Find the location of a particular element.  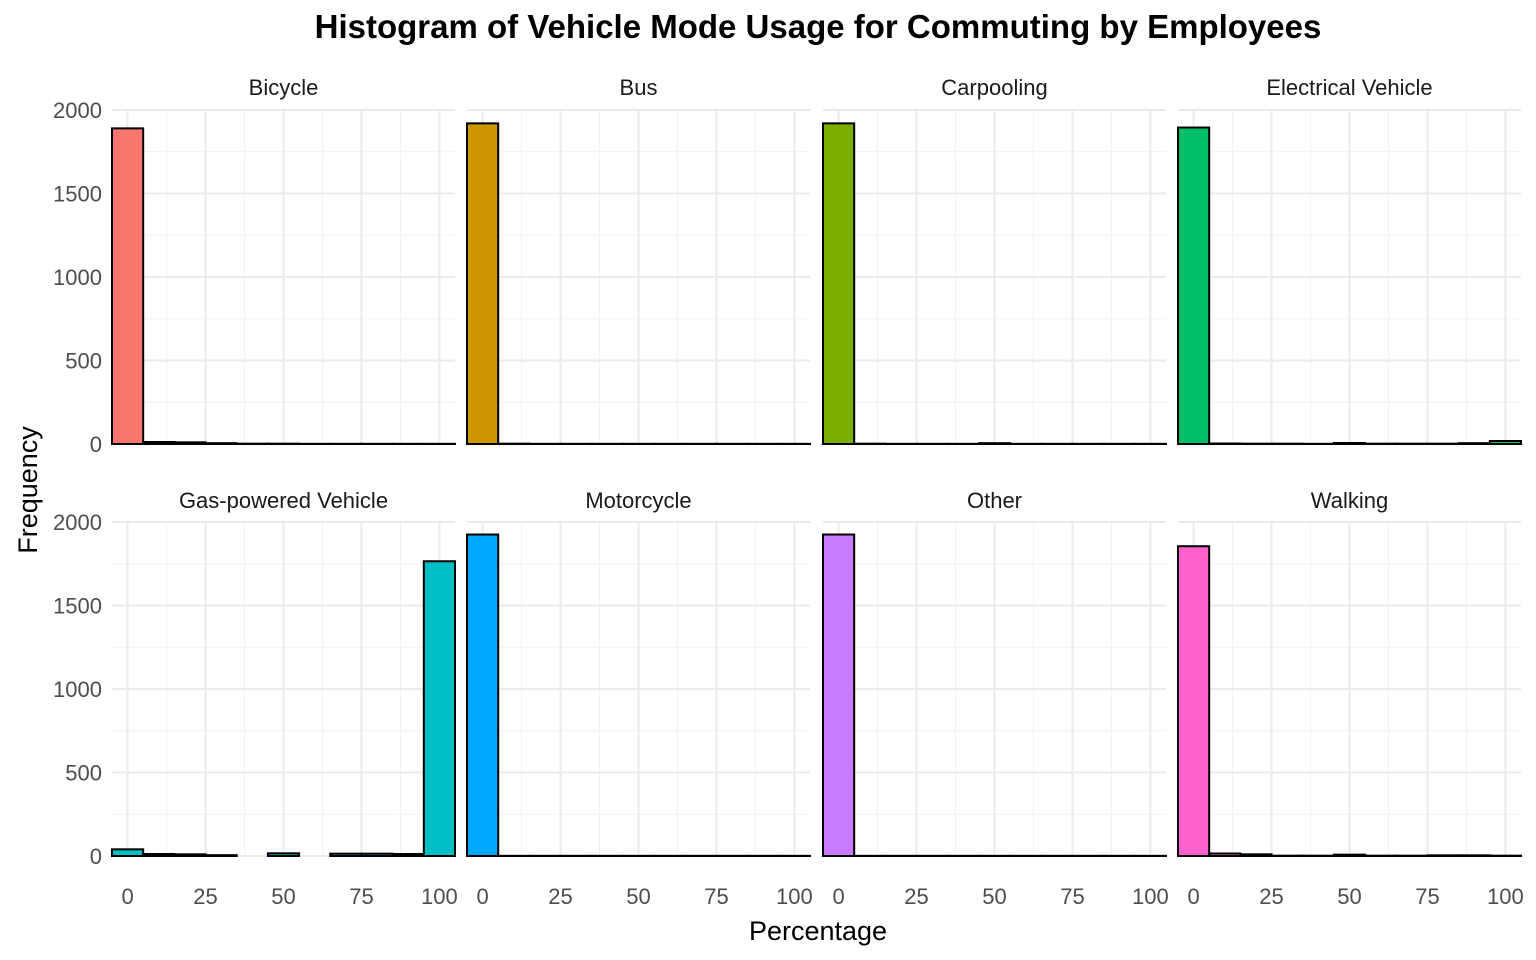

x-axis-title: Percentage is located at coordinates (818, 931).